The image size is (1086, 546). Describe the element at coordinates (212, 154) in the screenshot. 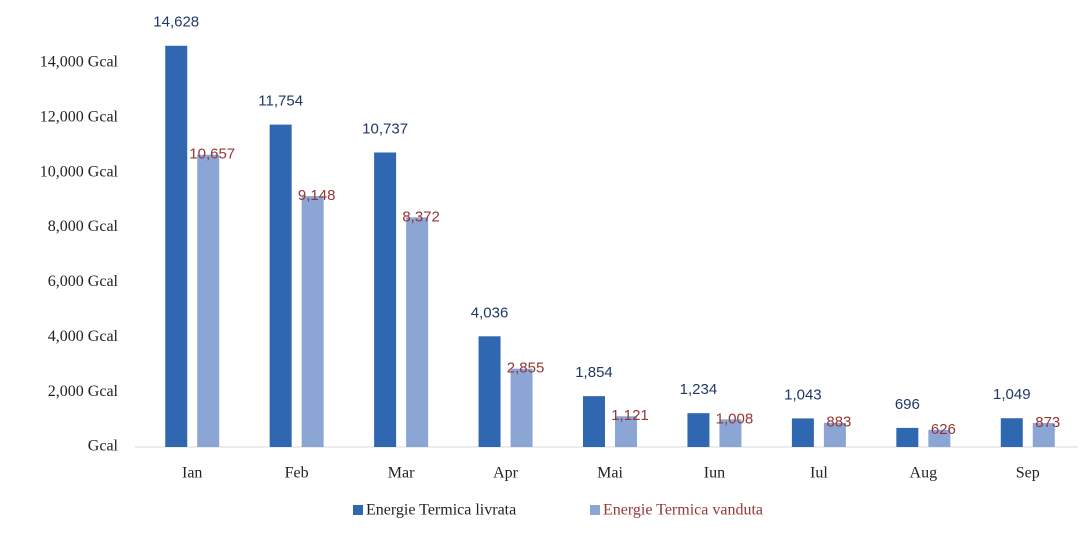

I see `value-label: 10,657` at that location.